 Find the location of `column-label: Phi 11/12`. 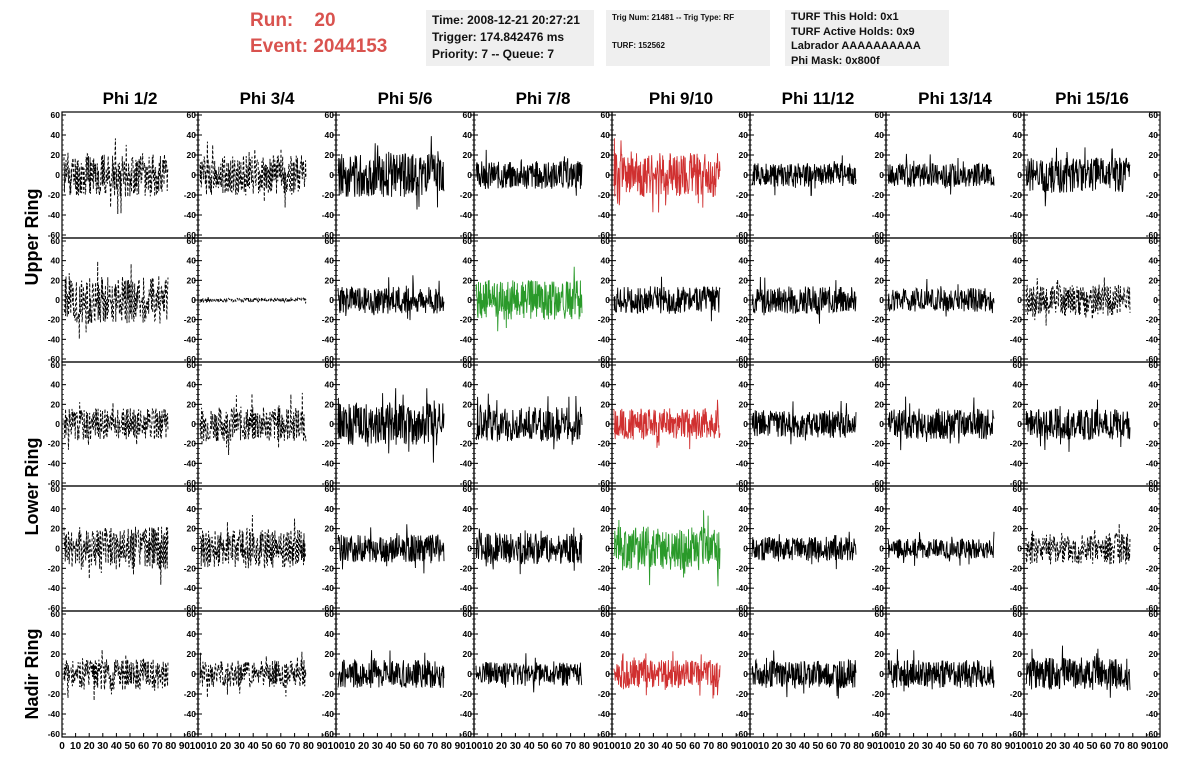

column-label: Phi 11/12 is located at coordinates (818, 98).